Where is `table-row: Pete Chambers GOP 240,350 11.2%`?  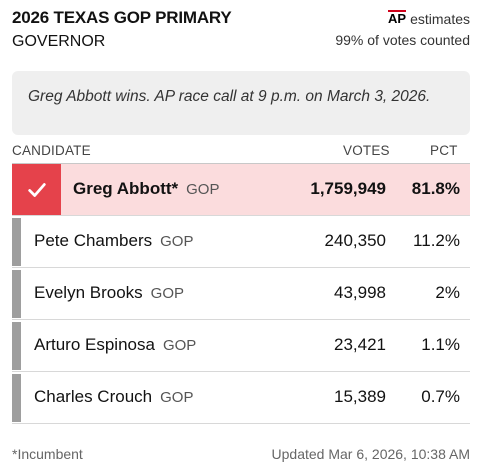 table-row: Pete Chambers GOP 240,350 11.2% is located at coordinates (241, 242).